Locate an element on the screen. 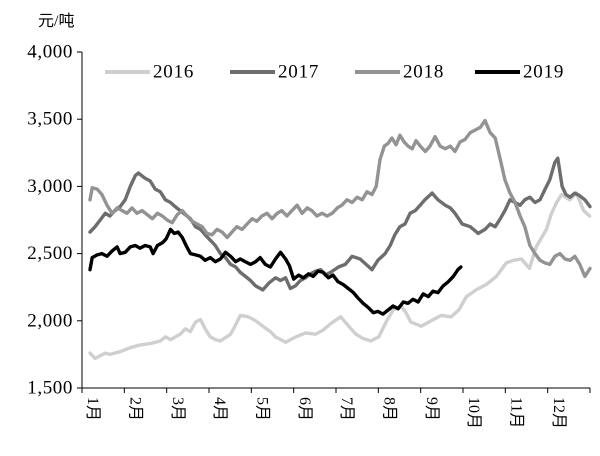  legend-item-2017: 2017 is located at coordinates (274, 72).